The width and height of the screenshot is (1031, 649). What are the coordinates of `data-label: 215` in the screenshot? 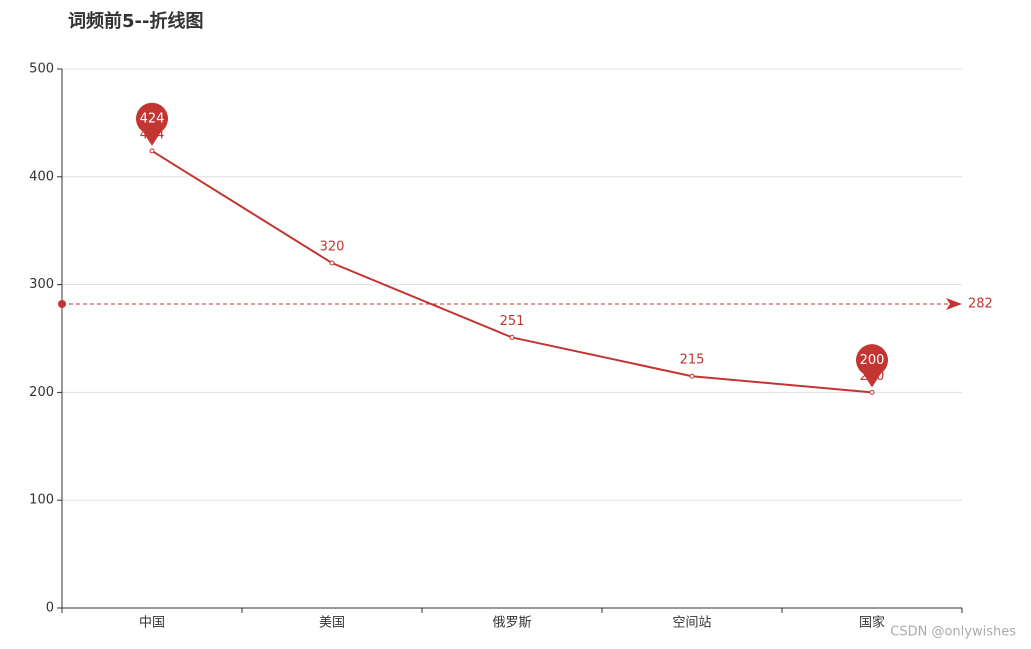 It's located at (692, 360).